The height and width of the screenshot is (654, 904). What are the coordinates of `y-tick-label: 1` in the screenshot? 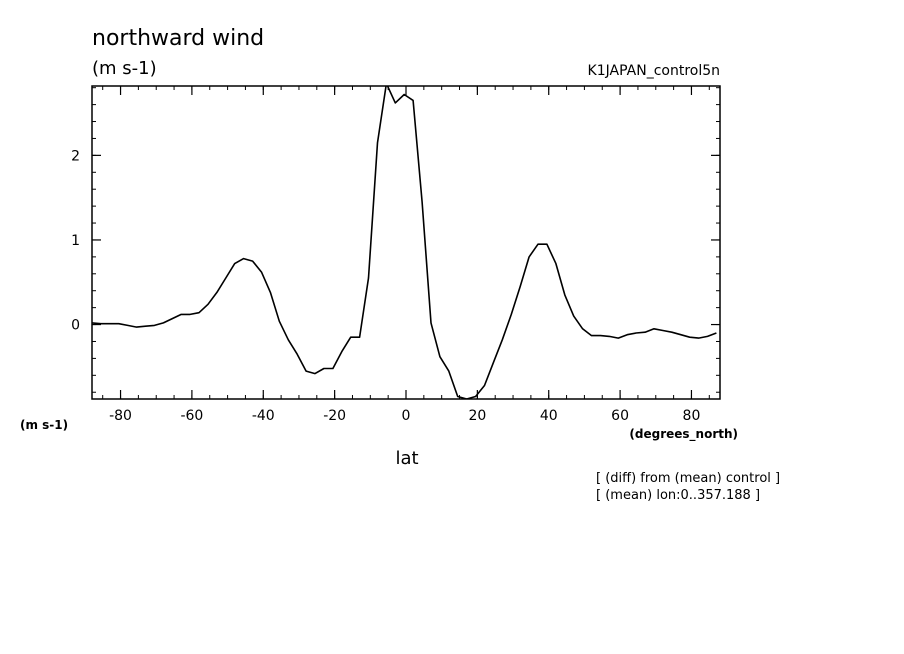 It's located at (75, 241).